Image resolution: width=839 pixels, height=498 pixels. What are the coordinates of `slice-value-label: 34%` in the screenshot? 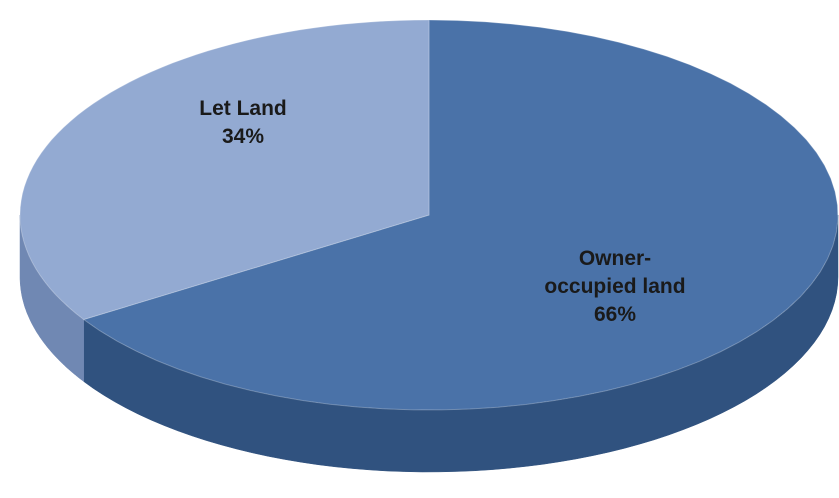 It's located at (243, 136).